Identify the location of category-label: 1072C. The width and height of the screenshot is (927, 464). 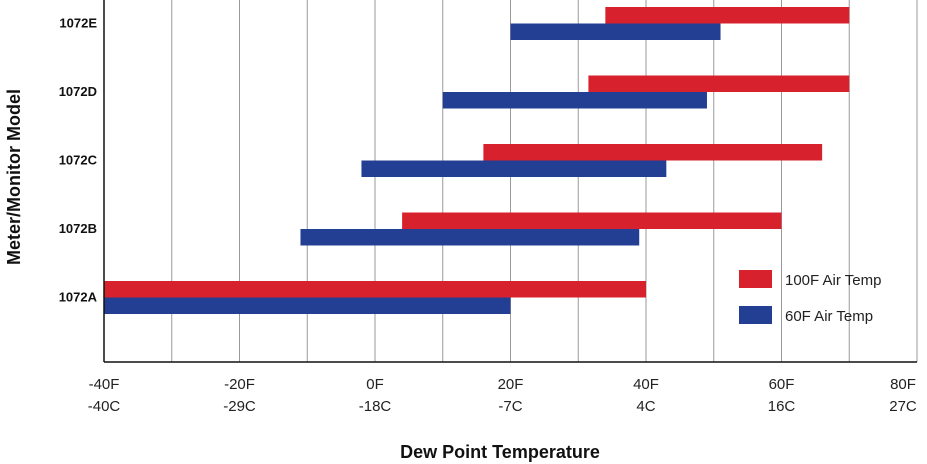
(78, 160).